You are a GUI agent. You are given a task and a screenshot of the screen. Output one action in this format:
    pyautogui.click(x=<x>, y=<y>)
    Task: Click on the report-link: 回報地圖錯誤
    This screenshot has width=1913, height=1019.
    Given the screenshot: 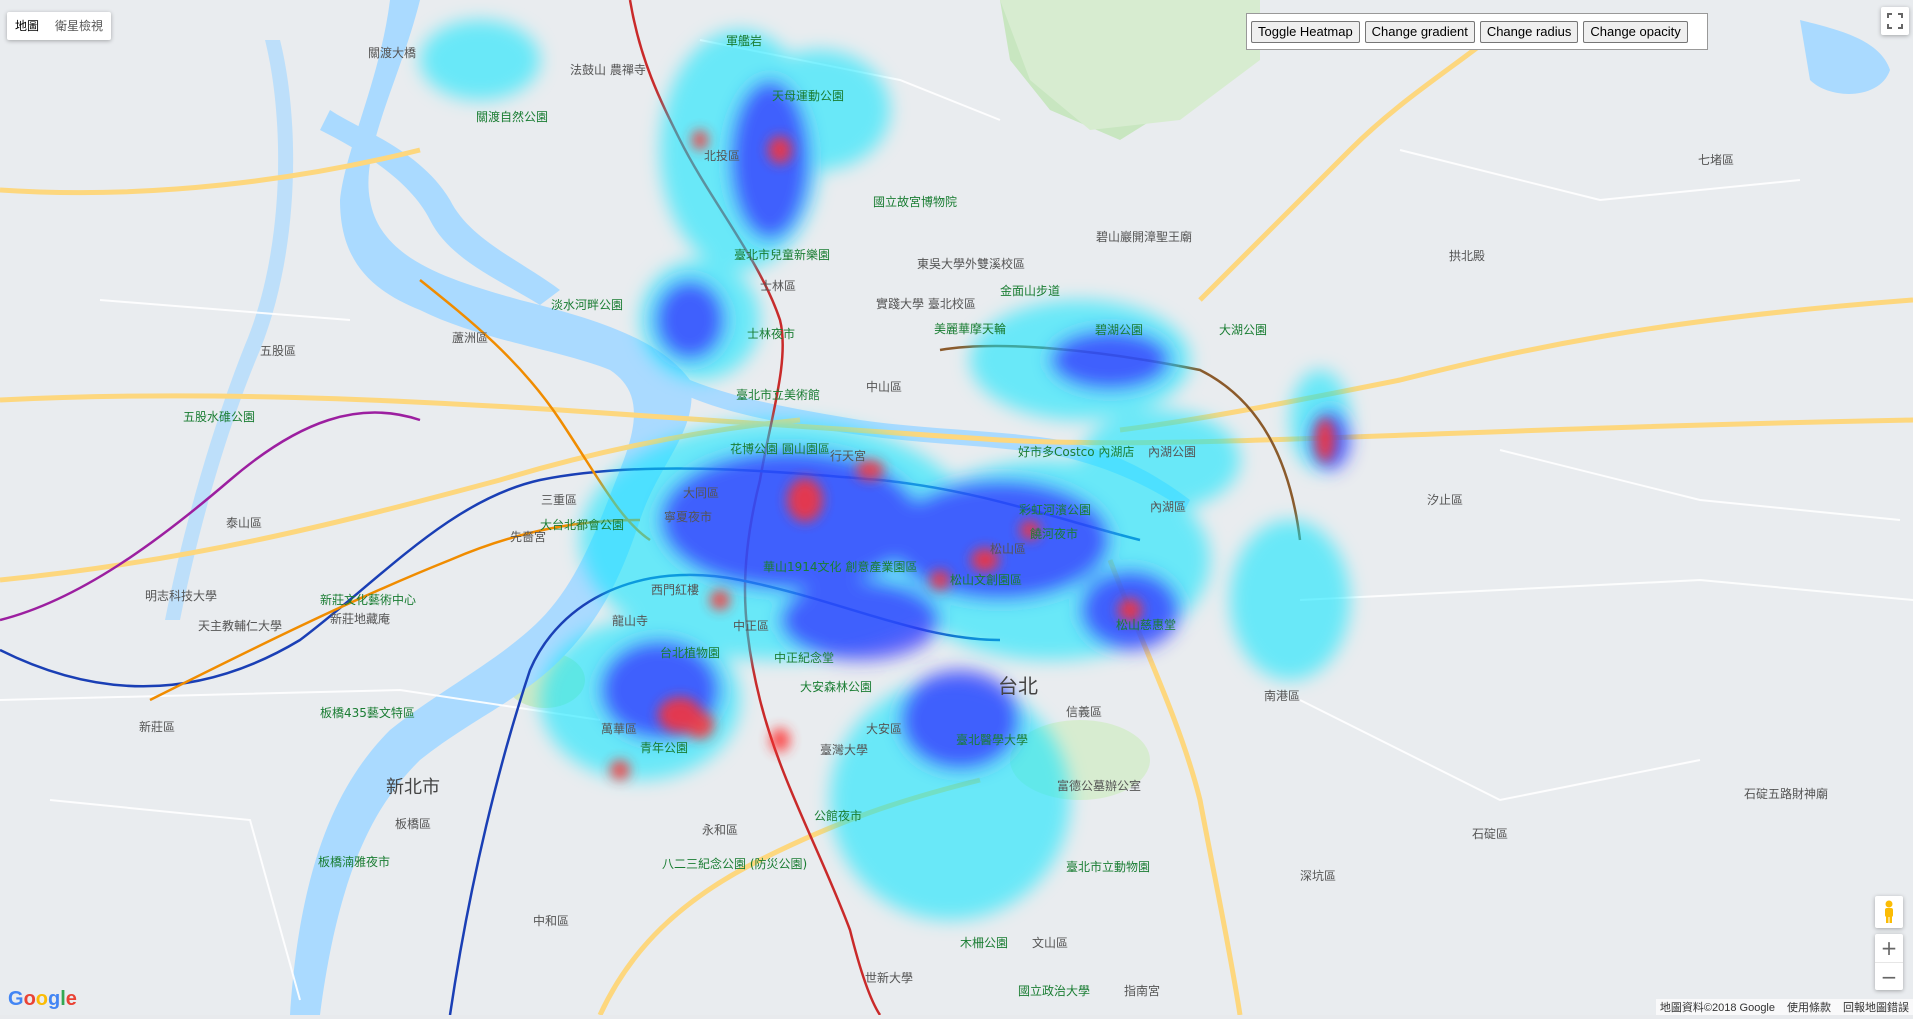 What is the action you would take?
    pyautogui.click(x=1876, y=1008)
    